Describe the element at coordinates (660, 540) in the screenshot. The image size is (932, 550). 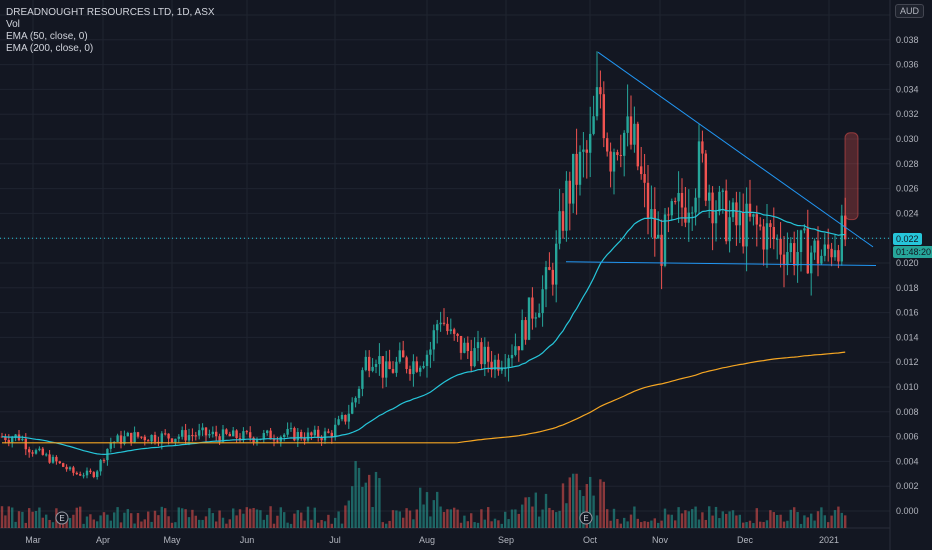
I see `x-tick-label: Nov` at that location.